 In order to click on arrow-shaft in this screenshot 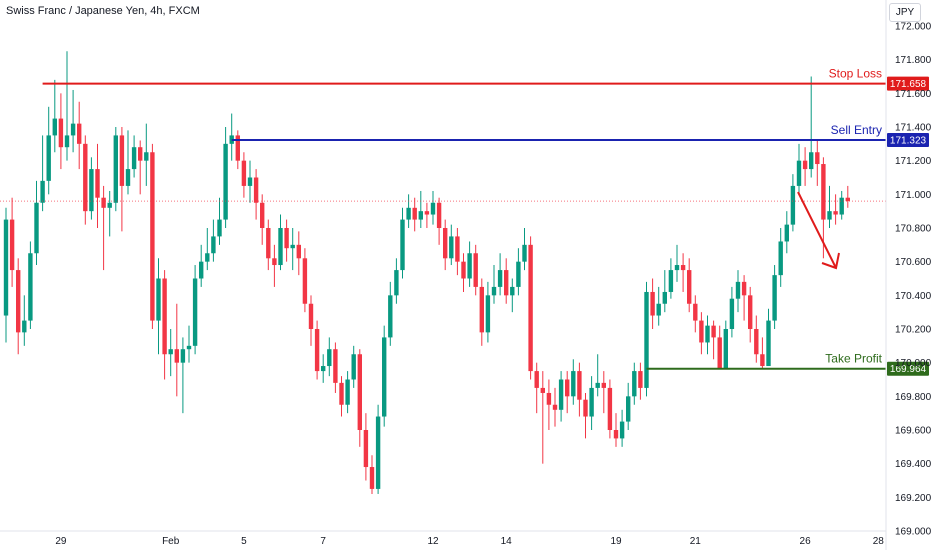, I will do `click(817, 230)`.